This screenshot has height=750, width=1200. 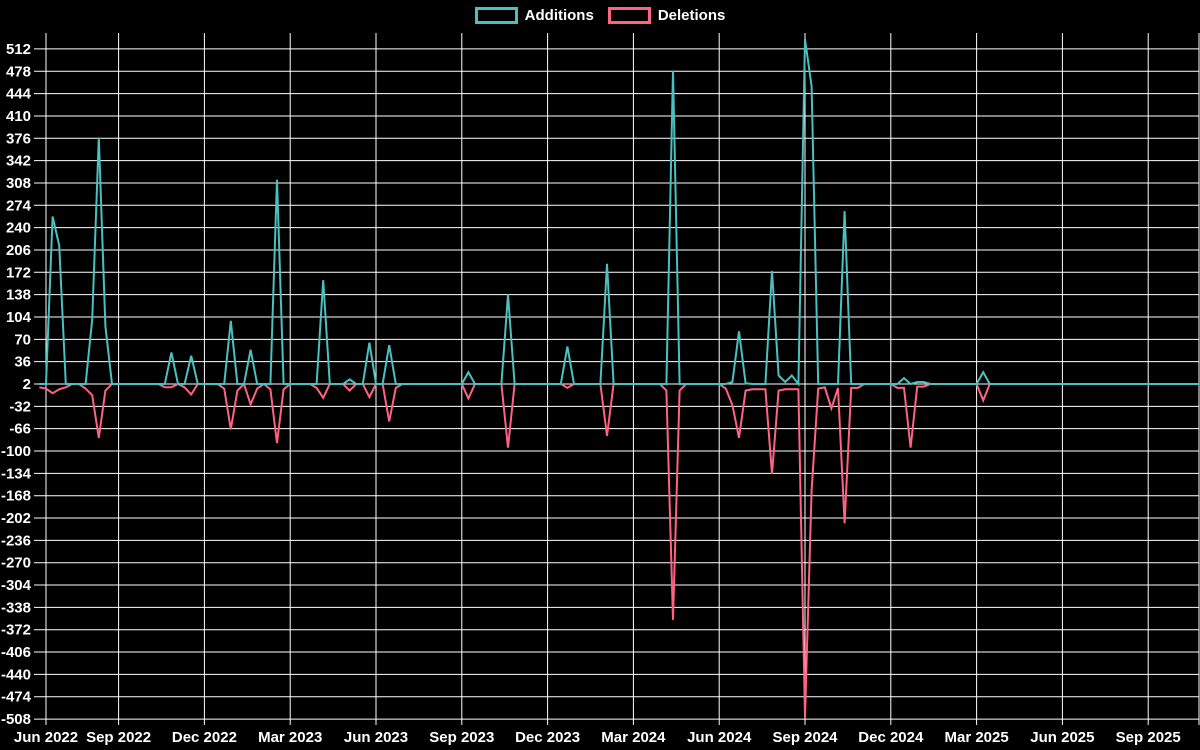 I want to click on x-axis-tick-label: Sep 2023, so click(x=461, y=737).